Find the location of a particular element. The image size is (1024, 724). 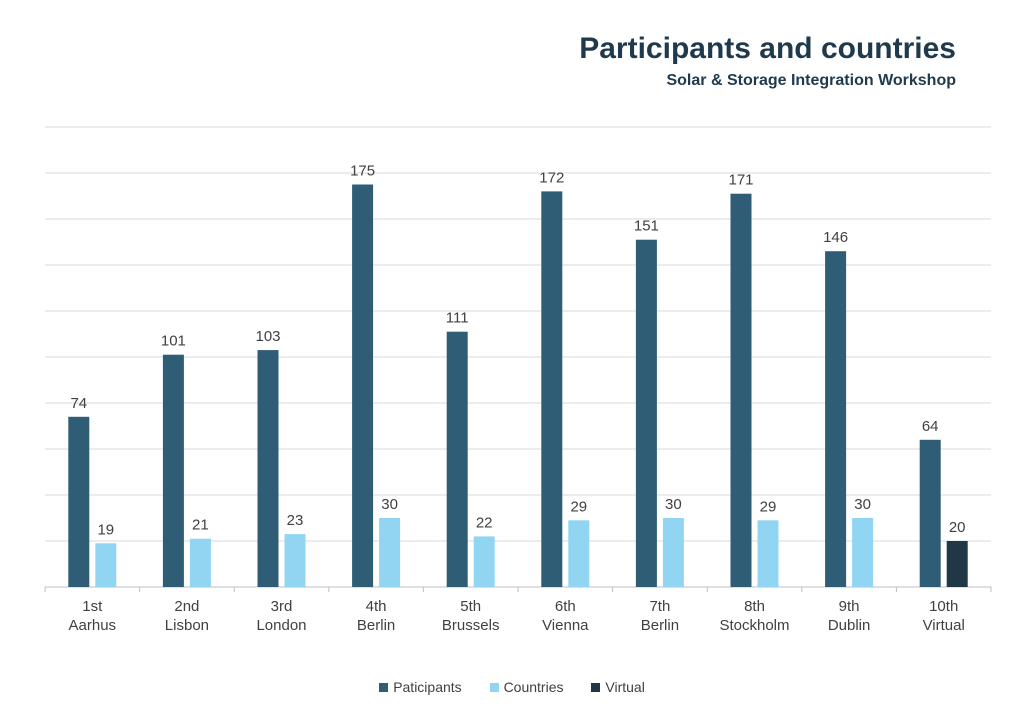

x-tick-label-location: Dublin is located at coordinates (849, 625).